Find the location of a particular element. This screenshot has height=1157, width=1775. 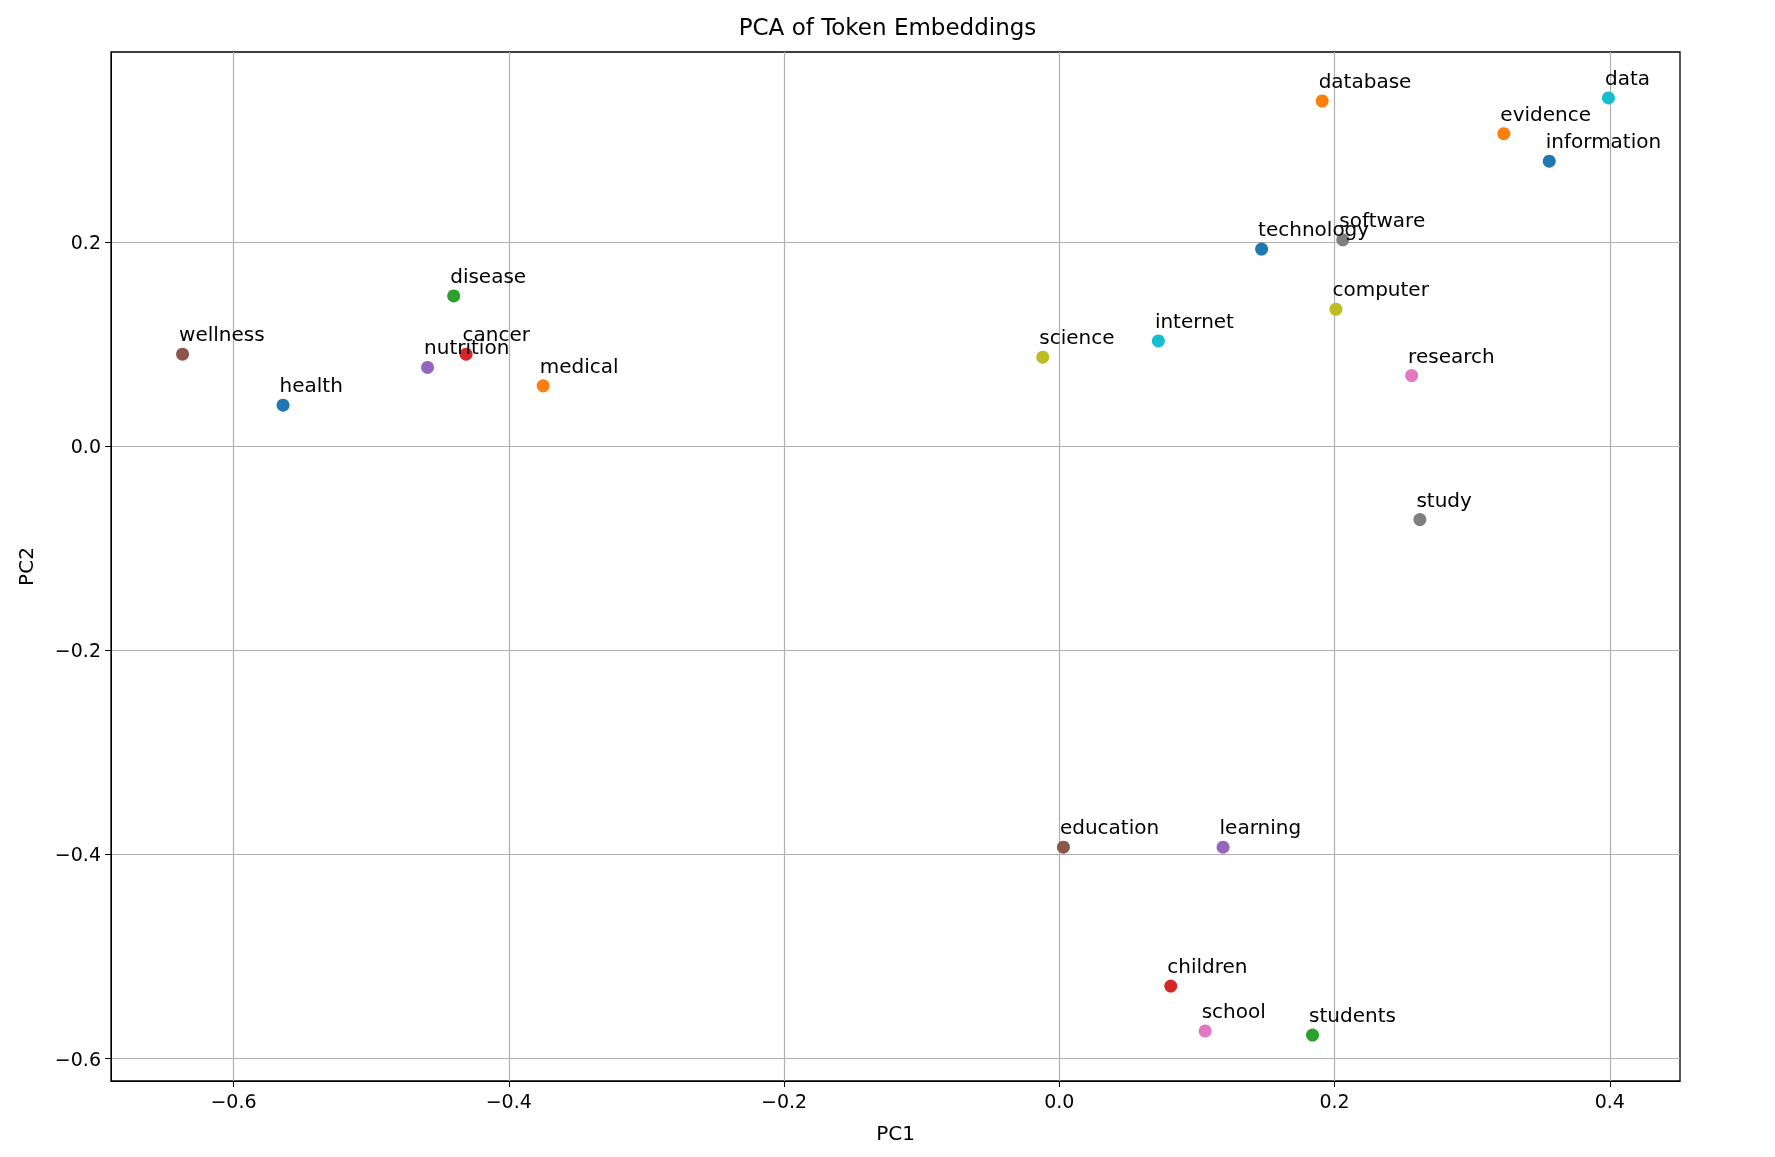

series-label: database is located at coordinates (1365, 81).